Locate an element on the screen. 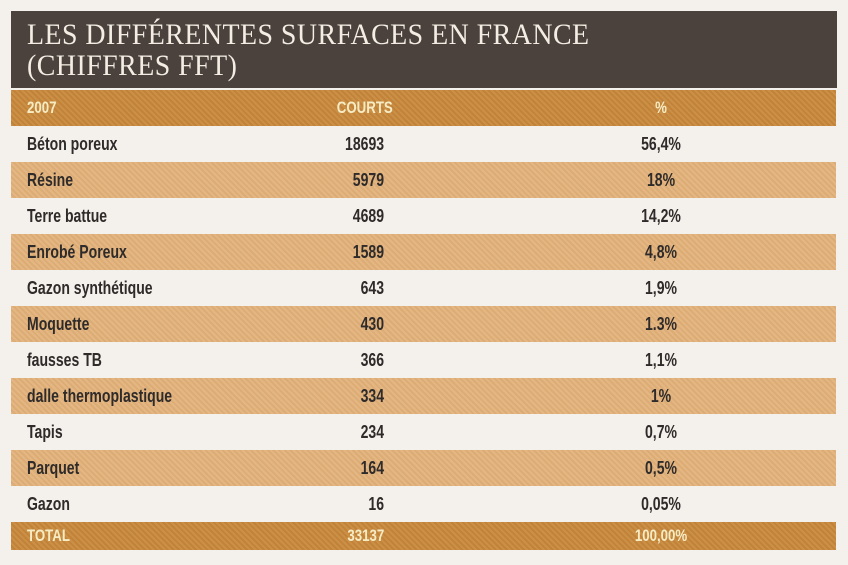  courts-count: 5979 is located at coordinates (368, 179).